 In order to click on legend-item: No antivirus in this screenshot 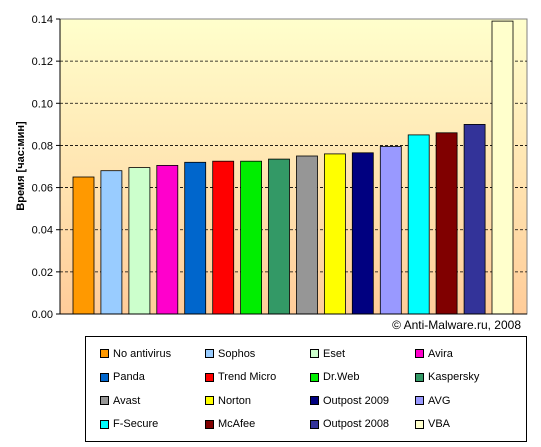, I will do `click(152, 354)`.